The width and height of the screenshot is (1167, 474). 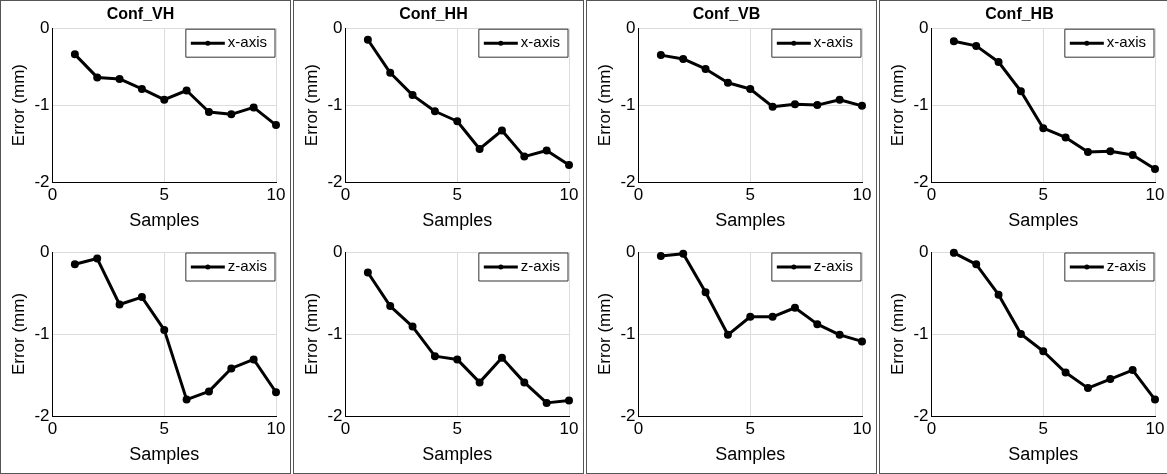 I want to click on chart-title: Conf_HH, so click(x=433, y=14).